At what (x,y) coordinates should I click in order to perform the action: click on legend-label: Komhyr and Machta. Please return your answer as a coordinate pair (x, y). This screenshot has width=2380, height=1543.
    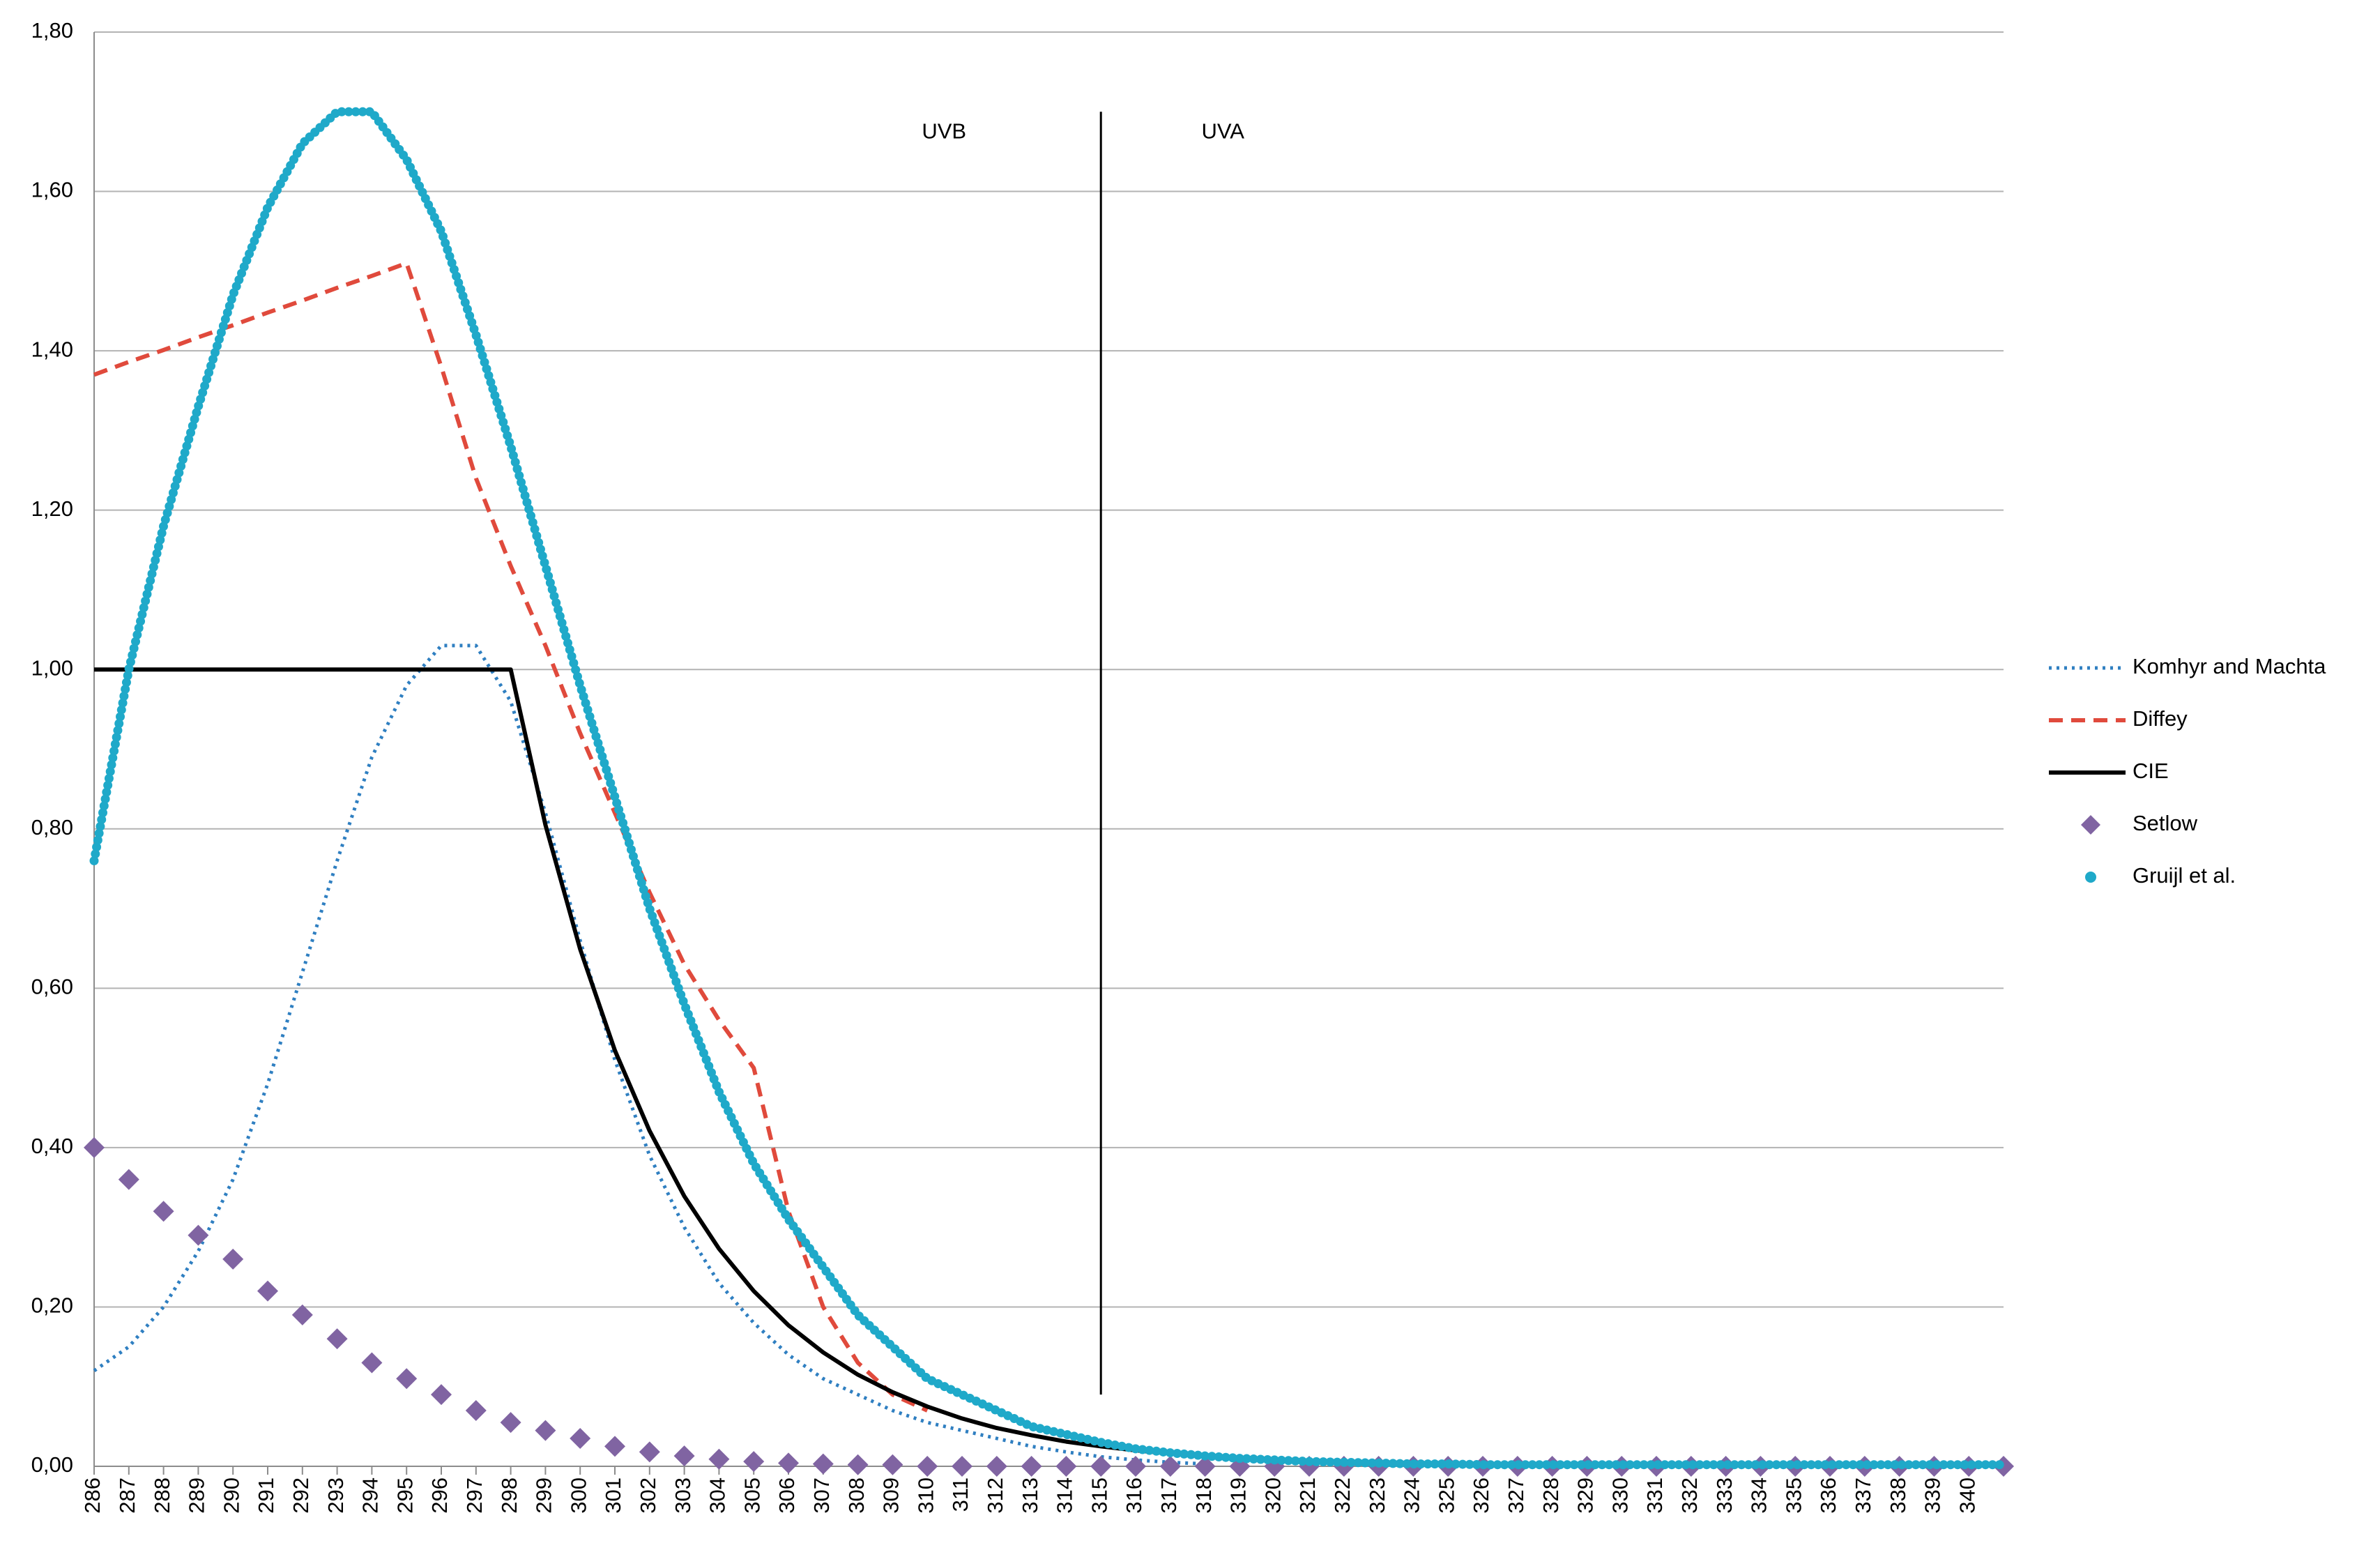
    Looking at the image, I should click on (2229, 666).